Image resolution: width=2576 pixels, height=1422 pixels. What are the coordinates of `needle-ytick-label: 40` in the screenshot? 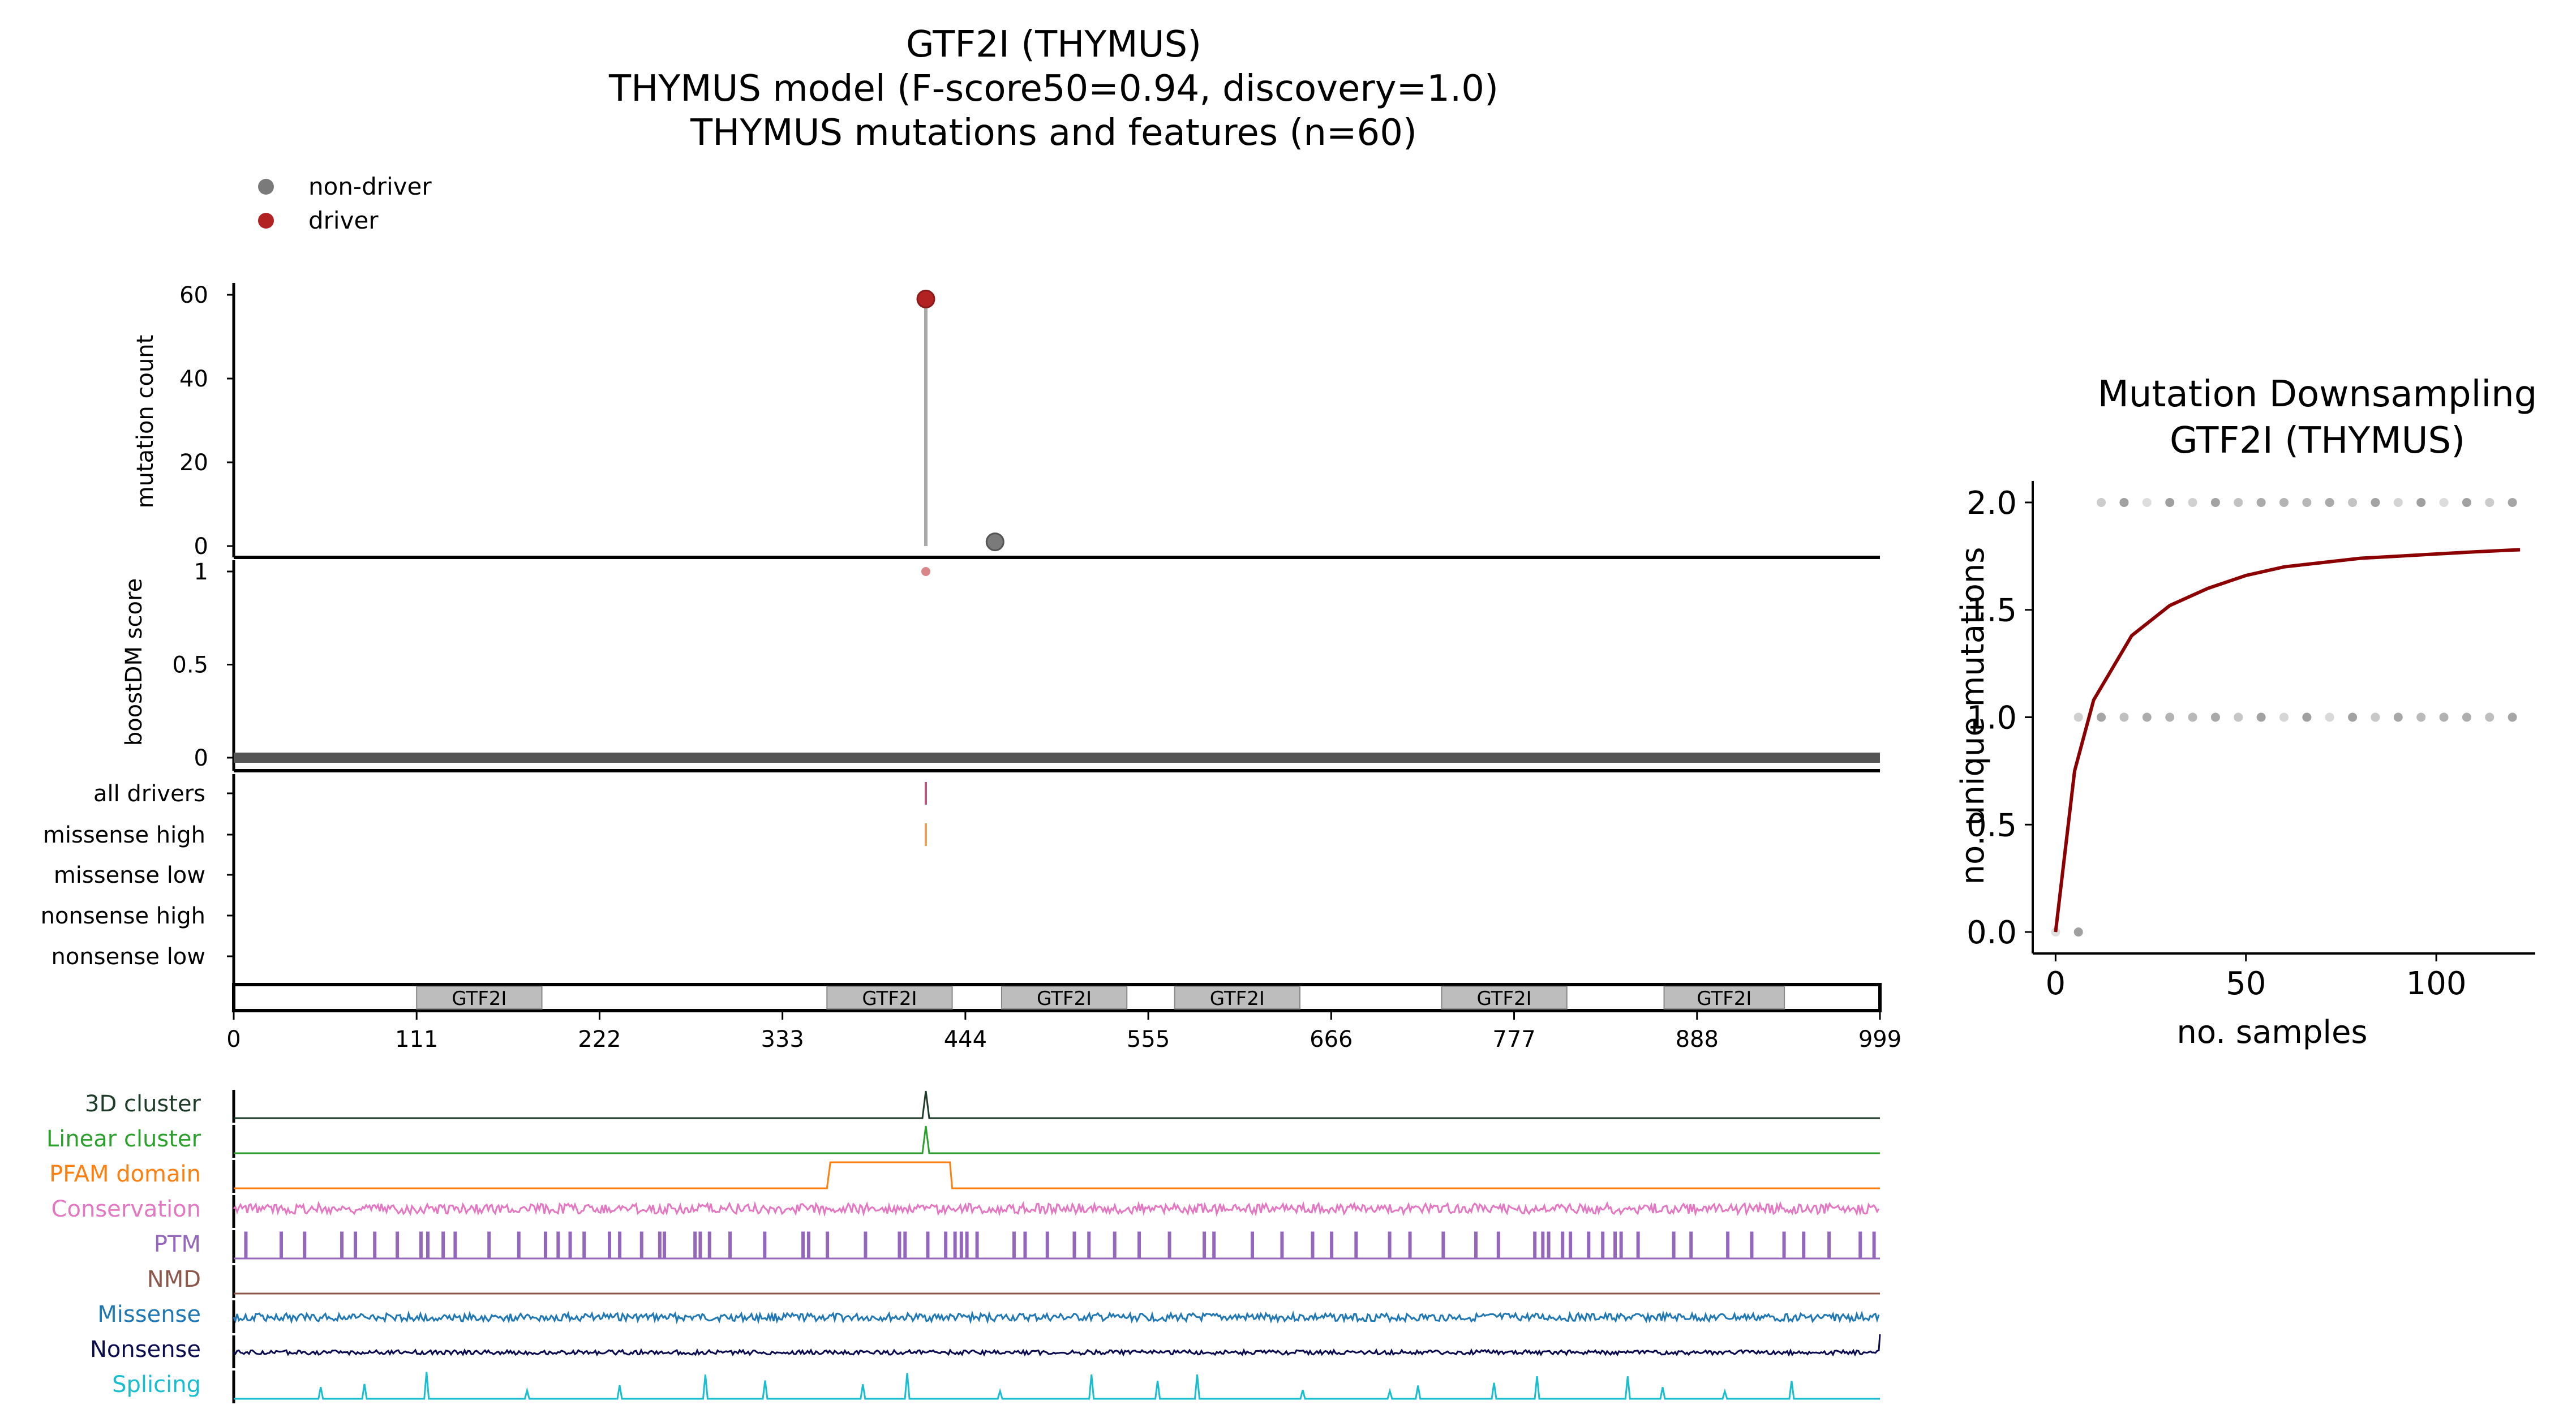 It's located at (193, 379).